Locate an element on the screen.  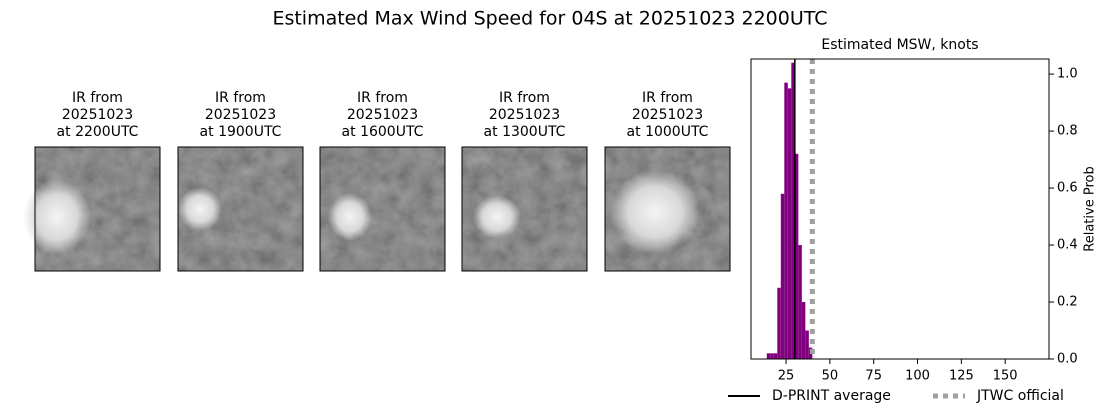
panel-label: at 1300UTC is located at coordinates (525, 132).